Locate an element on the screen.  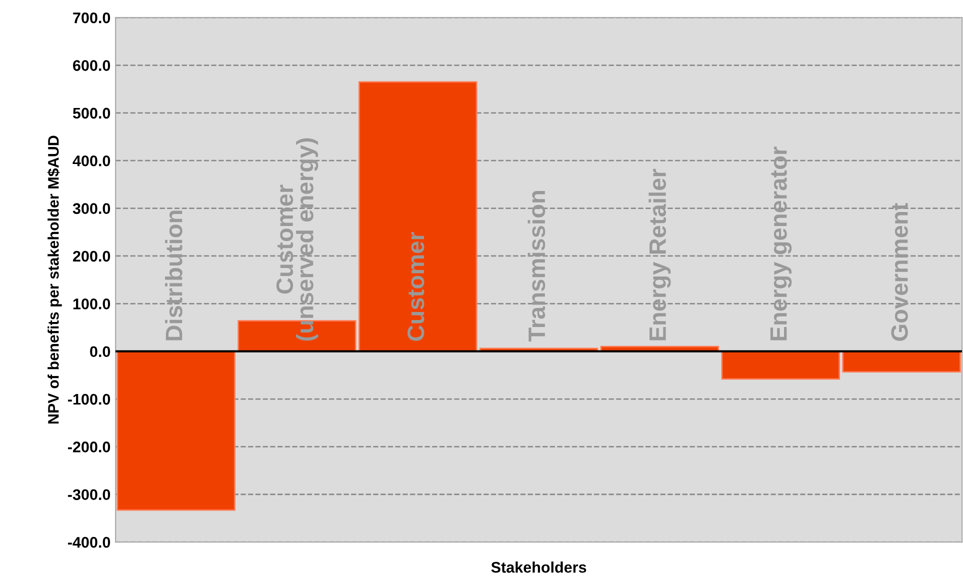
y-tick-label: 600.0 is located at coordinates (91, 65).